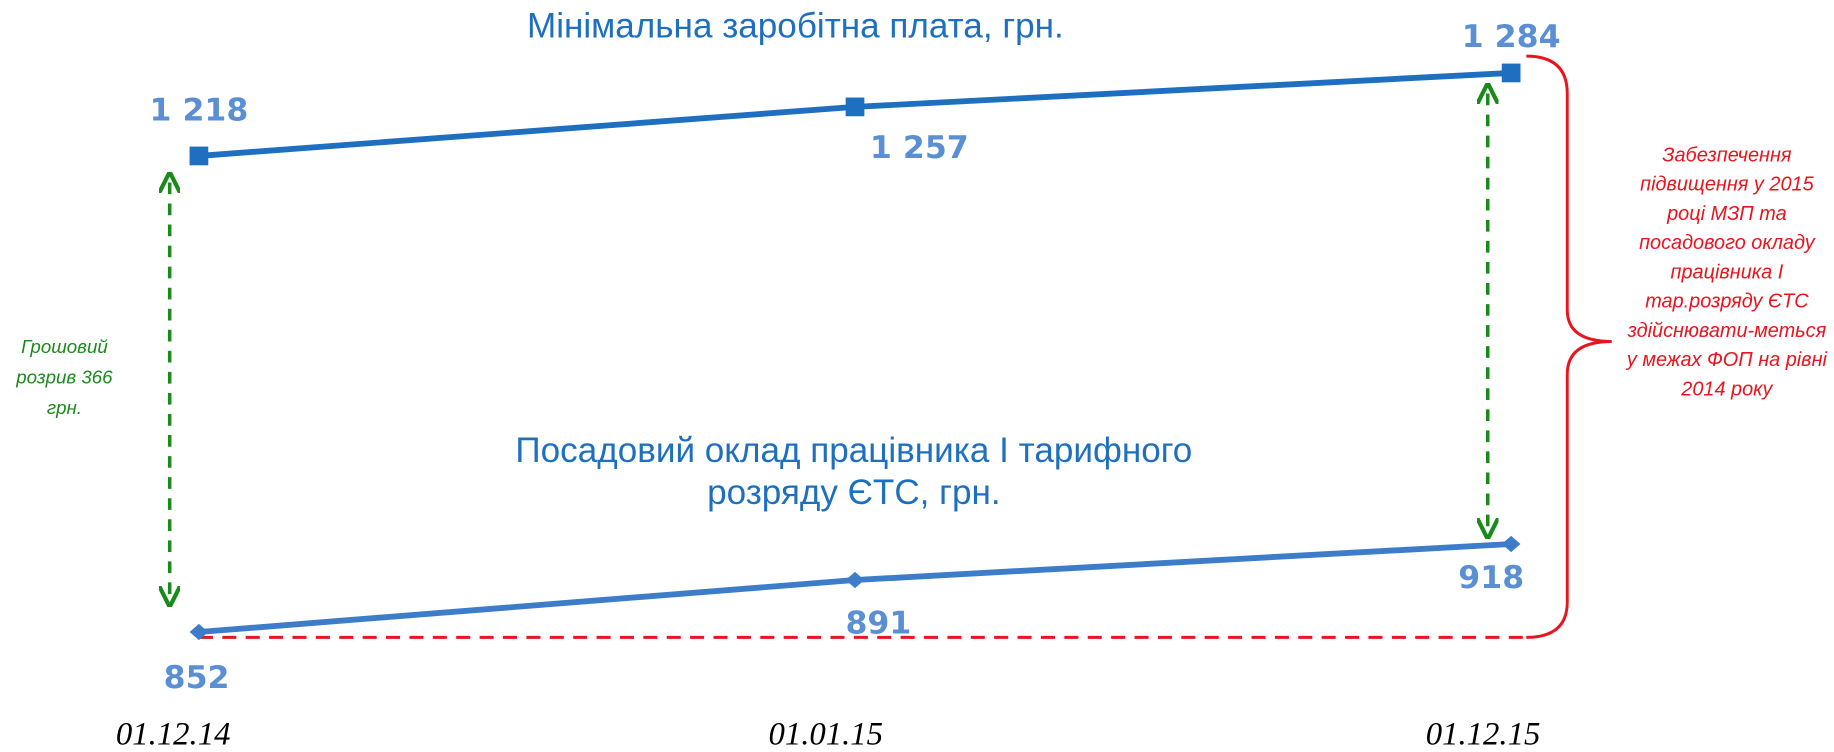 The width and height of the screenshot is (1834, 752). Describe the element at coordinates (825, 734) in the screenshot. I see `x-tick-label: 01.01.15` at that location.